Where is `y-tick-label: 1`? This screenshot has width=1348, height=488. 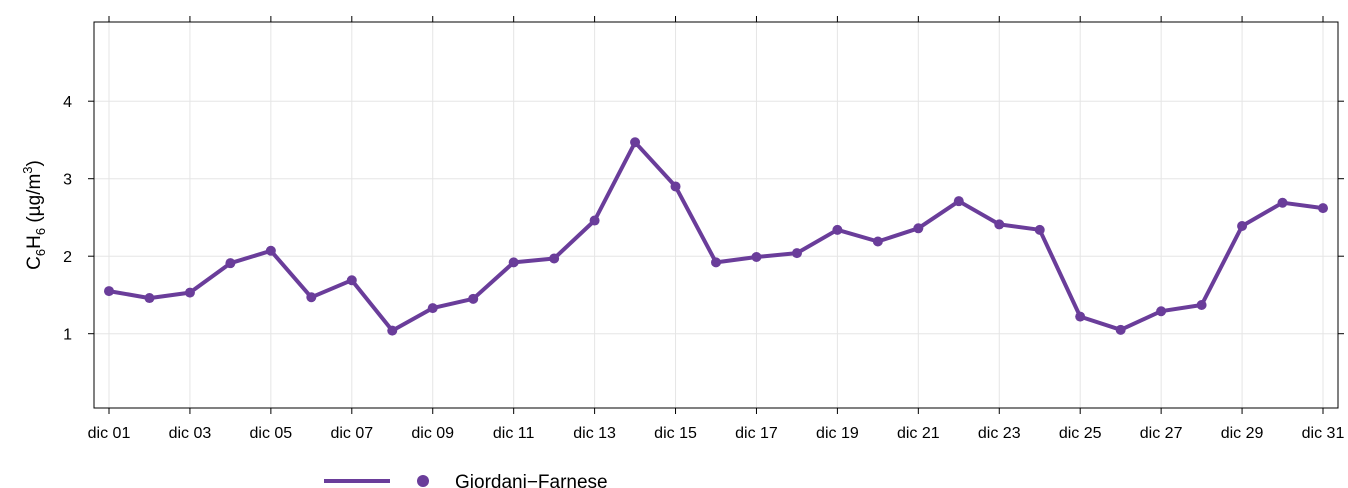 y-tick-label: 1 is located at coordinates (67, 335).